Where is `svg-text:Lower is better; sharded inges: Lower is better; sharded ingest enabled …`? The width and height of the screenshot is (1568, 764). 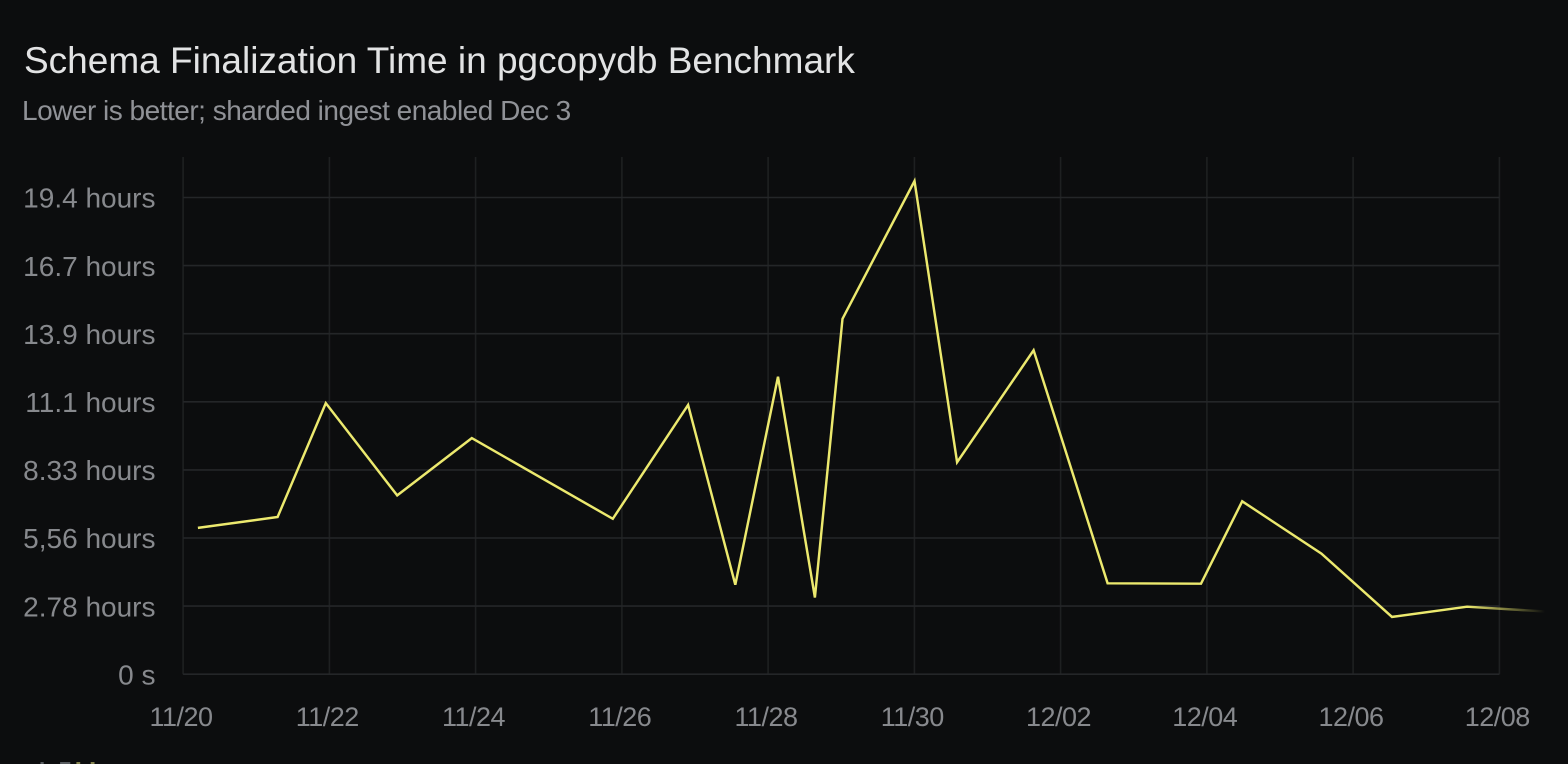 svg-text:Lower is better; sharded inges: Lower is better; sharded ingest enabled … is located at coordinates (296, 110).